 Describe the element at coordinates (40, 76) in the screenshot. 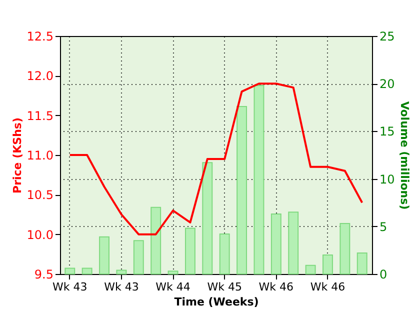

I see `y-tick-label: 12.0` at that location.